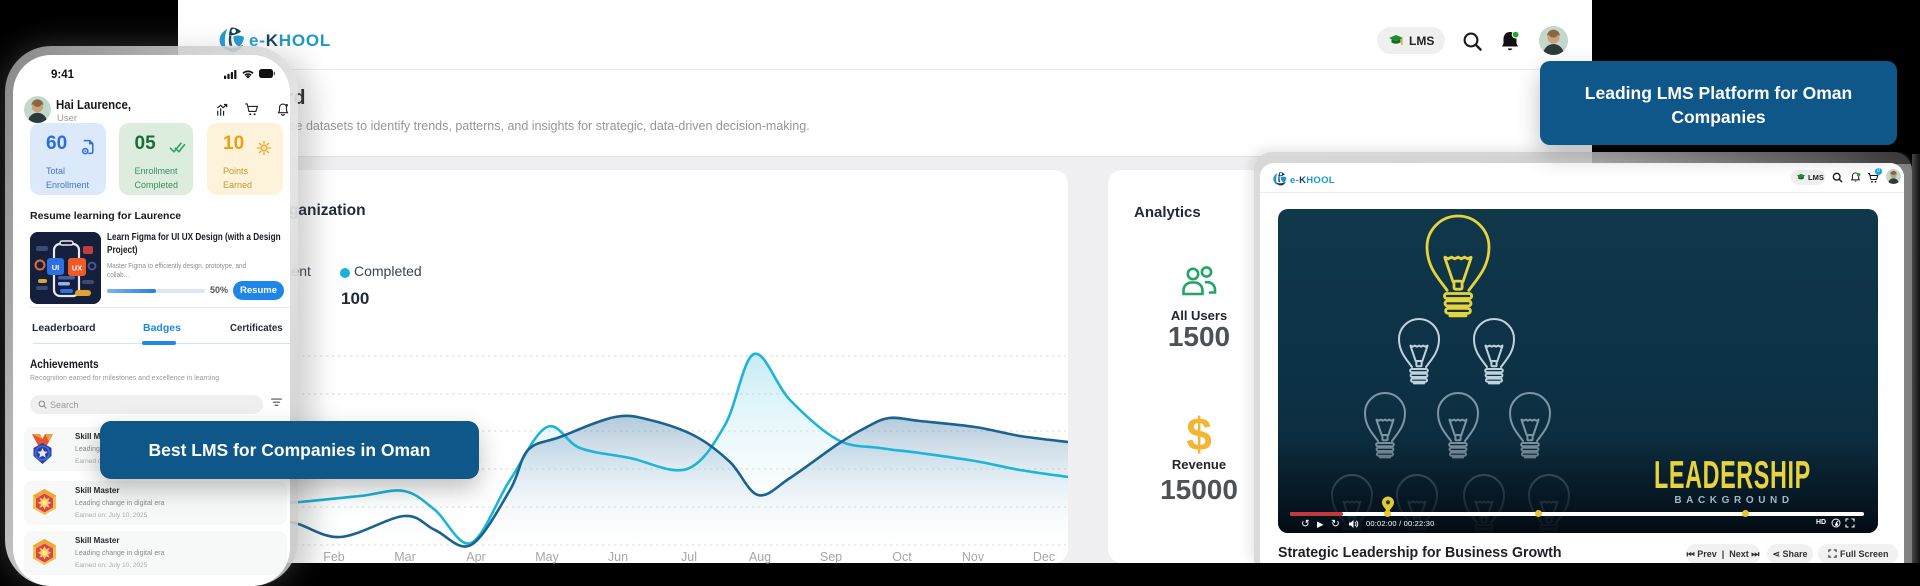 Image resolution: width=1920 pixels, height=586 pixels. What do you see at coordinates (56, 267) in the screenshot?
I see `svg-text: UI` at bounding box center [56, 267].